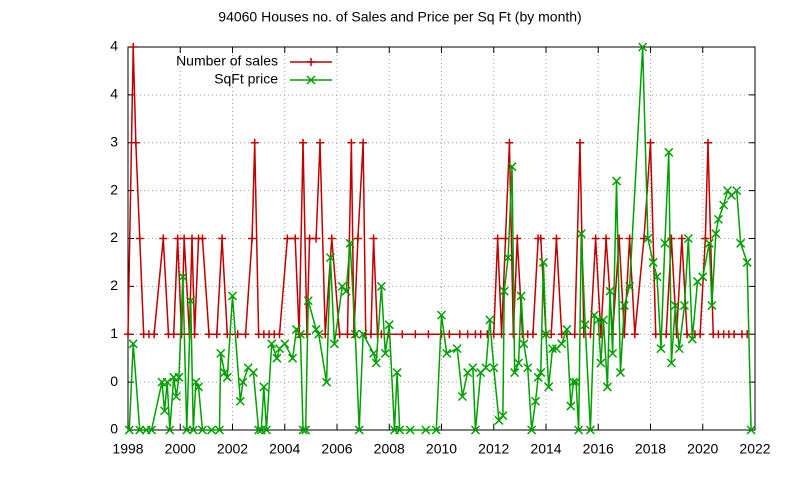 This screenshot has width=800, height=480. Describe the element at coordinates (311, 80) in the screenshot. I see `legend-marker` at that location.